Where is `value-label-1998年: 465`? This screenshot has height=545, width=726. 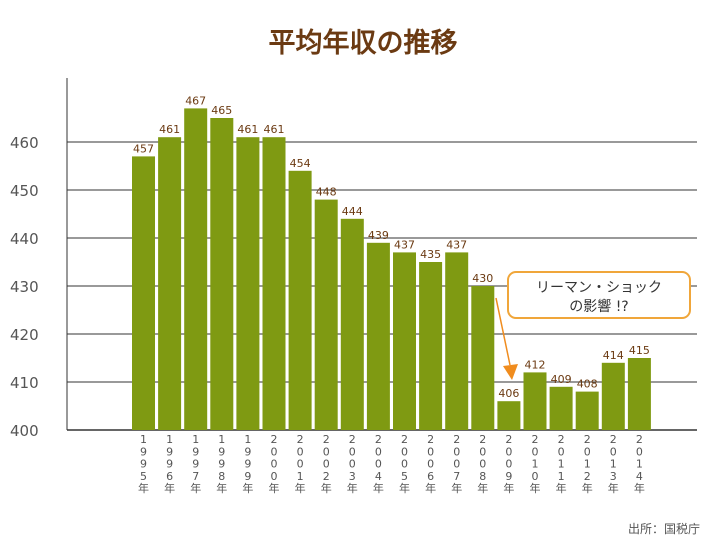
value-label-1998年: 465 is located at coordinates (221, 110).